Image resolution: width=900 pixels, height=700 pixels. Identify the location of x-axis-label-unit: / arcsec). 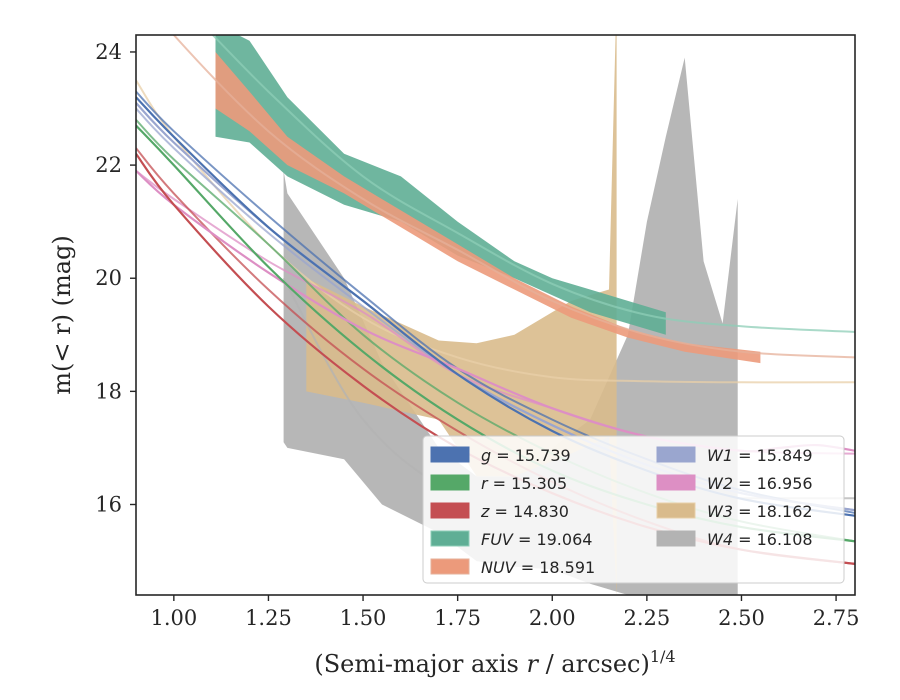
(598, 664).